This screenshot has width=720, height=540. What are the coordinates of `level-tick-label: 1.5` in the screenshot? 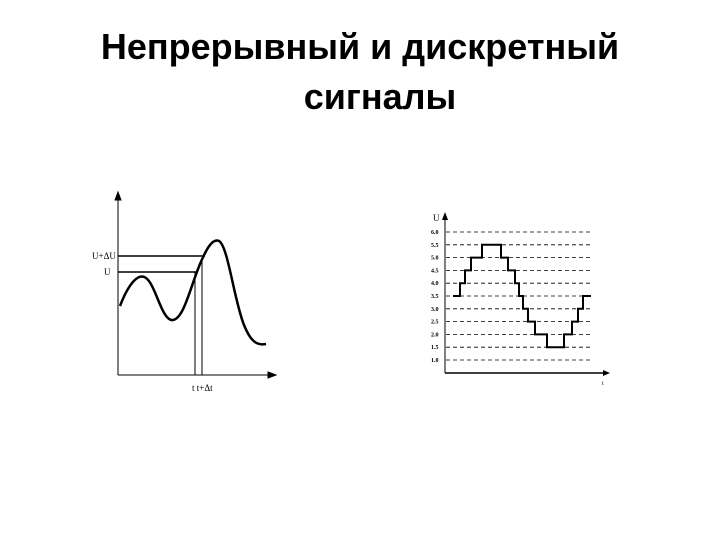 It's located at (435, 348).